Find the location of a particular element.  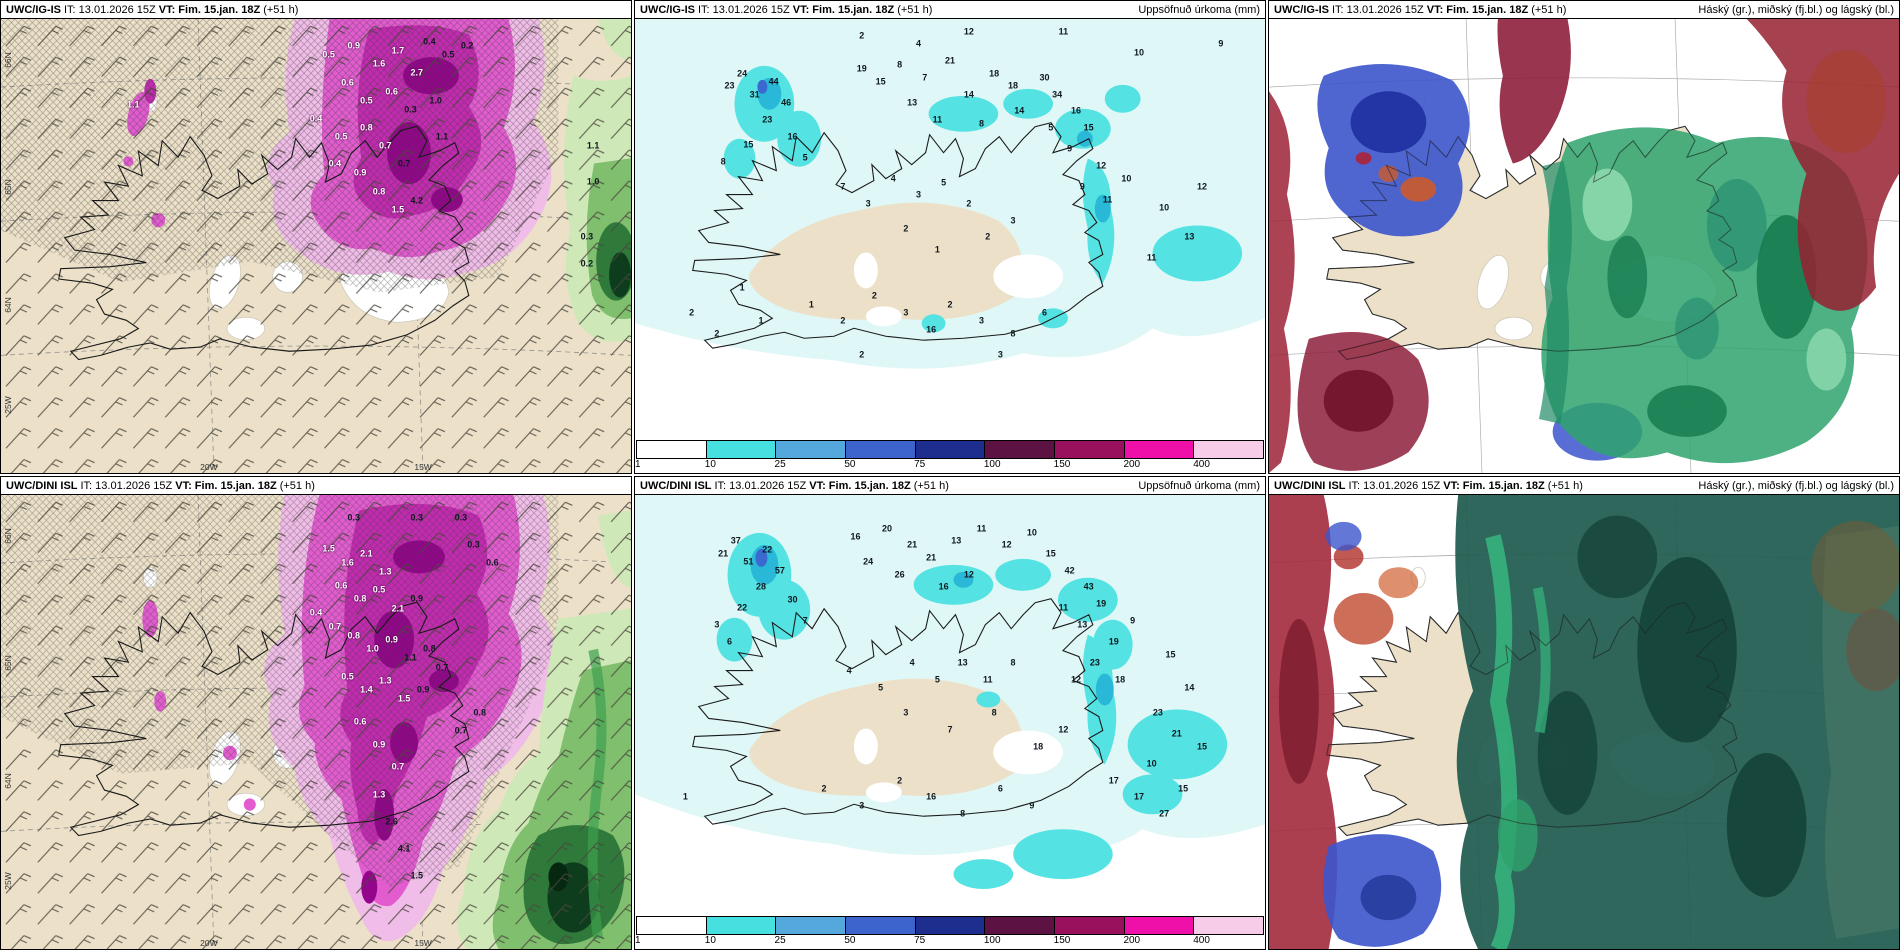

colorbar-tick-label: 10 is located at coordinates (710, 940).